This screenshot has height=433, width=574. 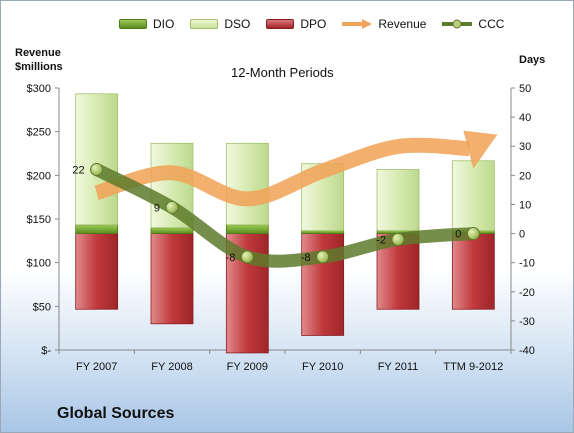 I want to click on revenue-line, so click(x=282, y=172).